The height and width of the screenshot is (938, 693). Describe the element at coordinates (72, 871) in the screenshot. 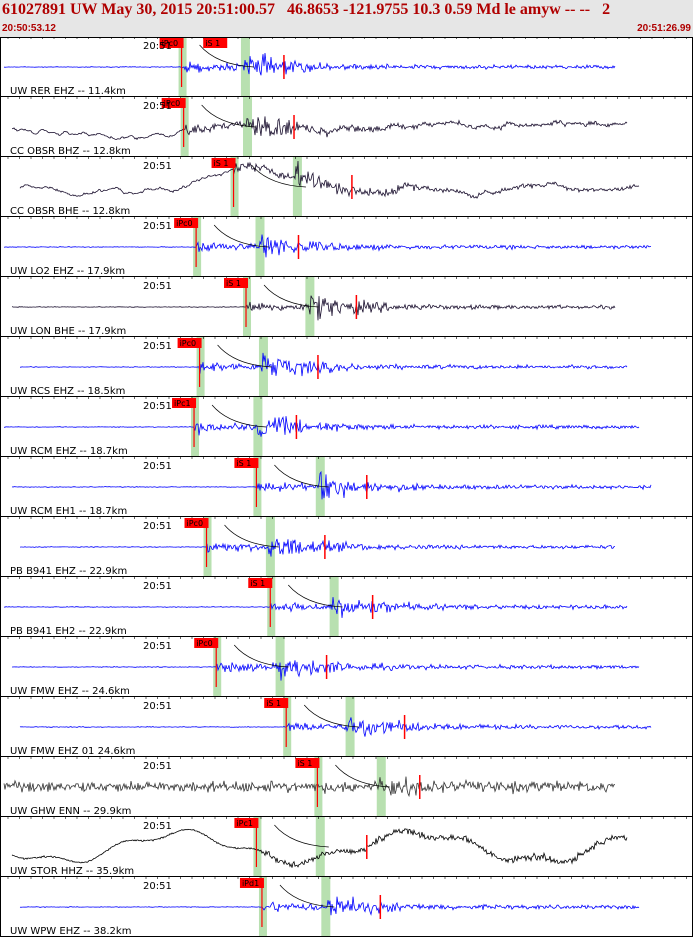

I see `channel-label: UW STOR HHZ -- 35.9km` at that location.